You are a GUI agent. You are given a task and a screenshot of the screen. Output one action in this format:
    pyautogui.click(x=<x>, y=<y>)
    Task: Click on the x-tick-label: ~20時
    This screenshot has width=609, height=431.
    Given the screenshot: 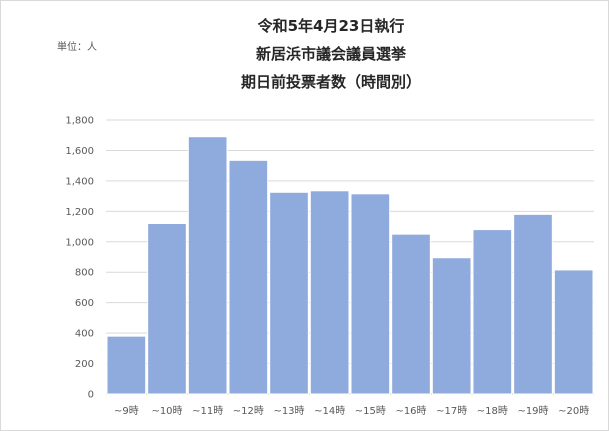 What is the action you would take?
    pyautogui.click(x=573, y=411)
    